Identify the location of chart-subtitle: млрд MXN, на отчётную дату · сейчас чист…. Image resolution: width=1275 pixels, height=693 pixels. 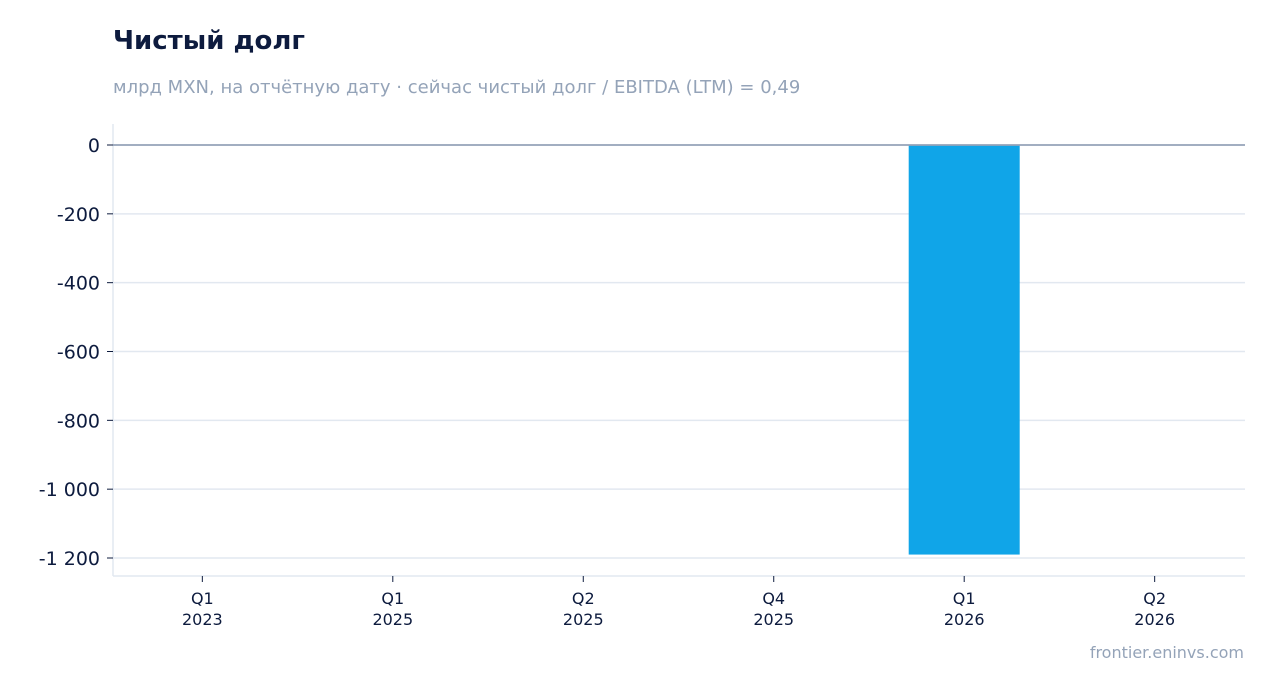
(457, 87).